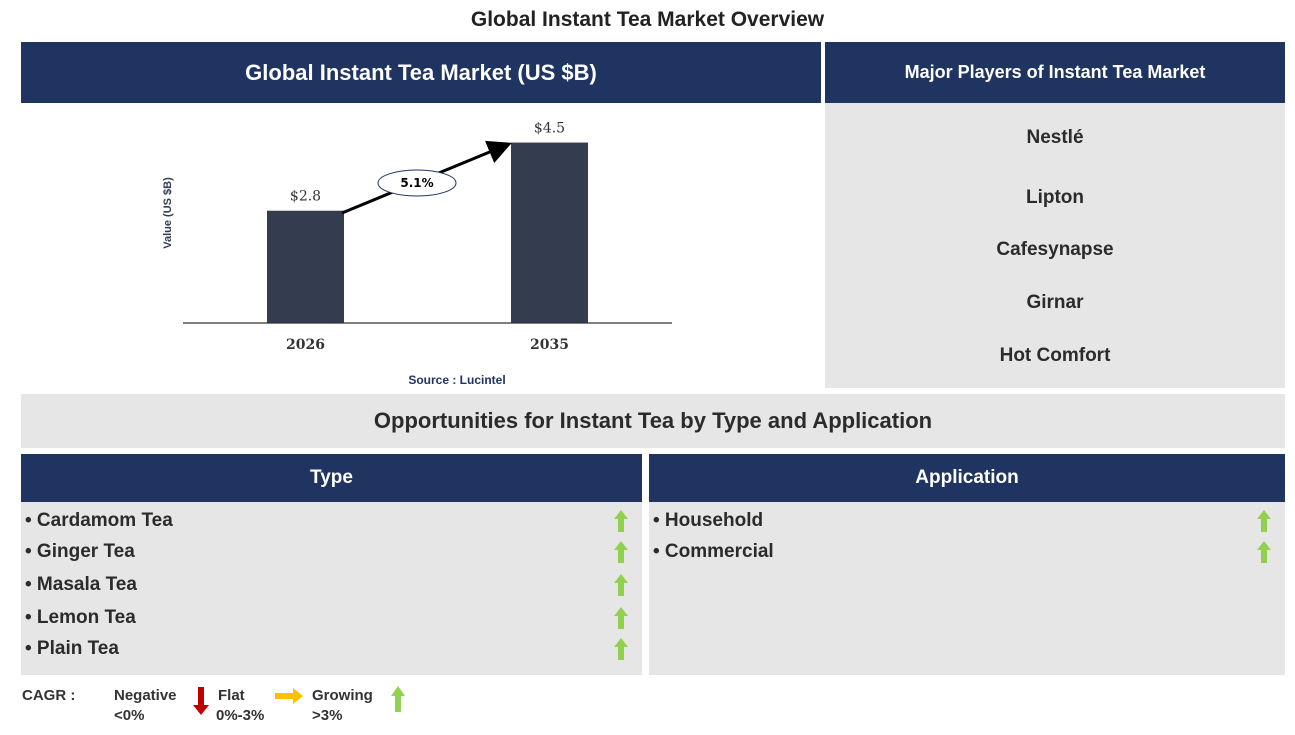  I want to click on bar-2035, so click(549, 232).